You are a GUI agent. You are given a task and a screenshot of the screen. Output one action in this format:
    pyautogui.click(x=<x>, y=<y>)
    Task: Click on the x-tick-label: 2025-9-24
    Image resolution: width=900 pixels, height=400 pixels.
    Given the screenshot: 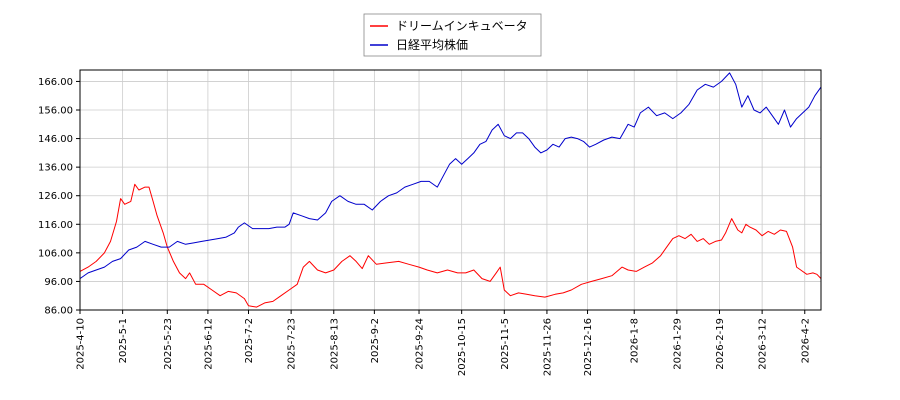 What is the action you would take?
    pyautogui.click(x=420, y=344)
    